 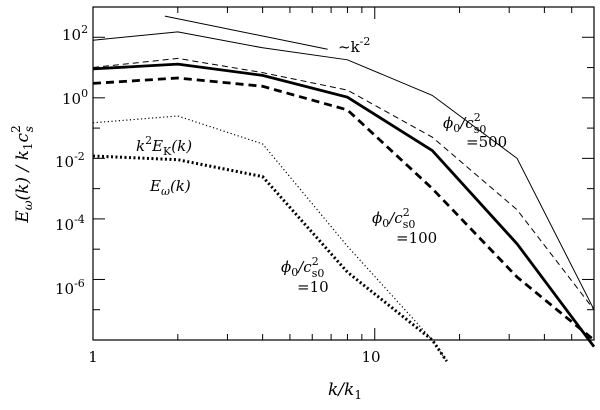 I want to click on annotation-phi-500-value: =500, so click(x=486, y=142).